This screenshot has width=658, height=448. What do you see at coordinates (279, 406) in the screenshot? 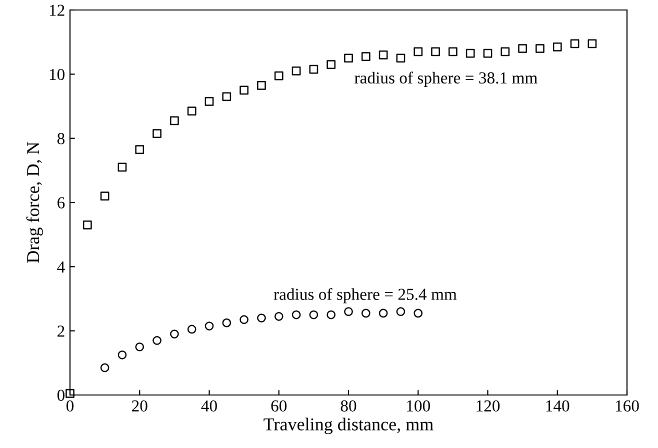
I see `x-tick-label: 60` at bounding box center [279, 406].